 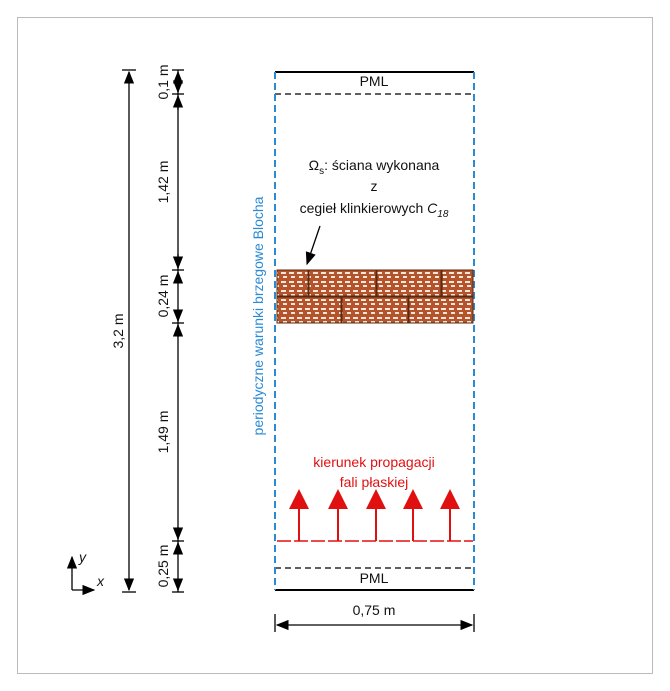 What do you see at coordinates (373, 462) in the screenshot?
I see `wave-label: kierunek propagacji` at bounding box center [373, 462].